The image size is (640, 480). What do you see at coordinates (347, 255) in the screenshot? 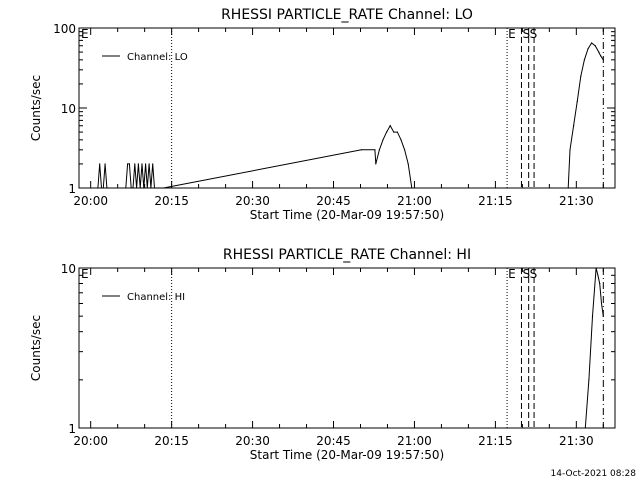
I see `chart-title: RHESSI PARTICLE_RATE Channel: HI` at bounding box center [347, 255].